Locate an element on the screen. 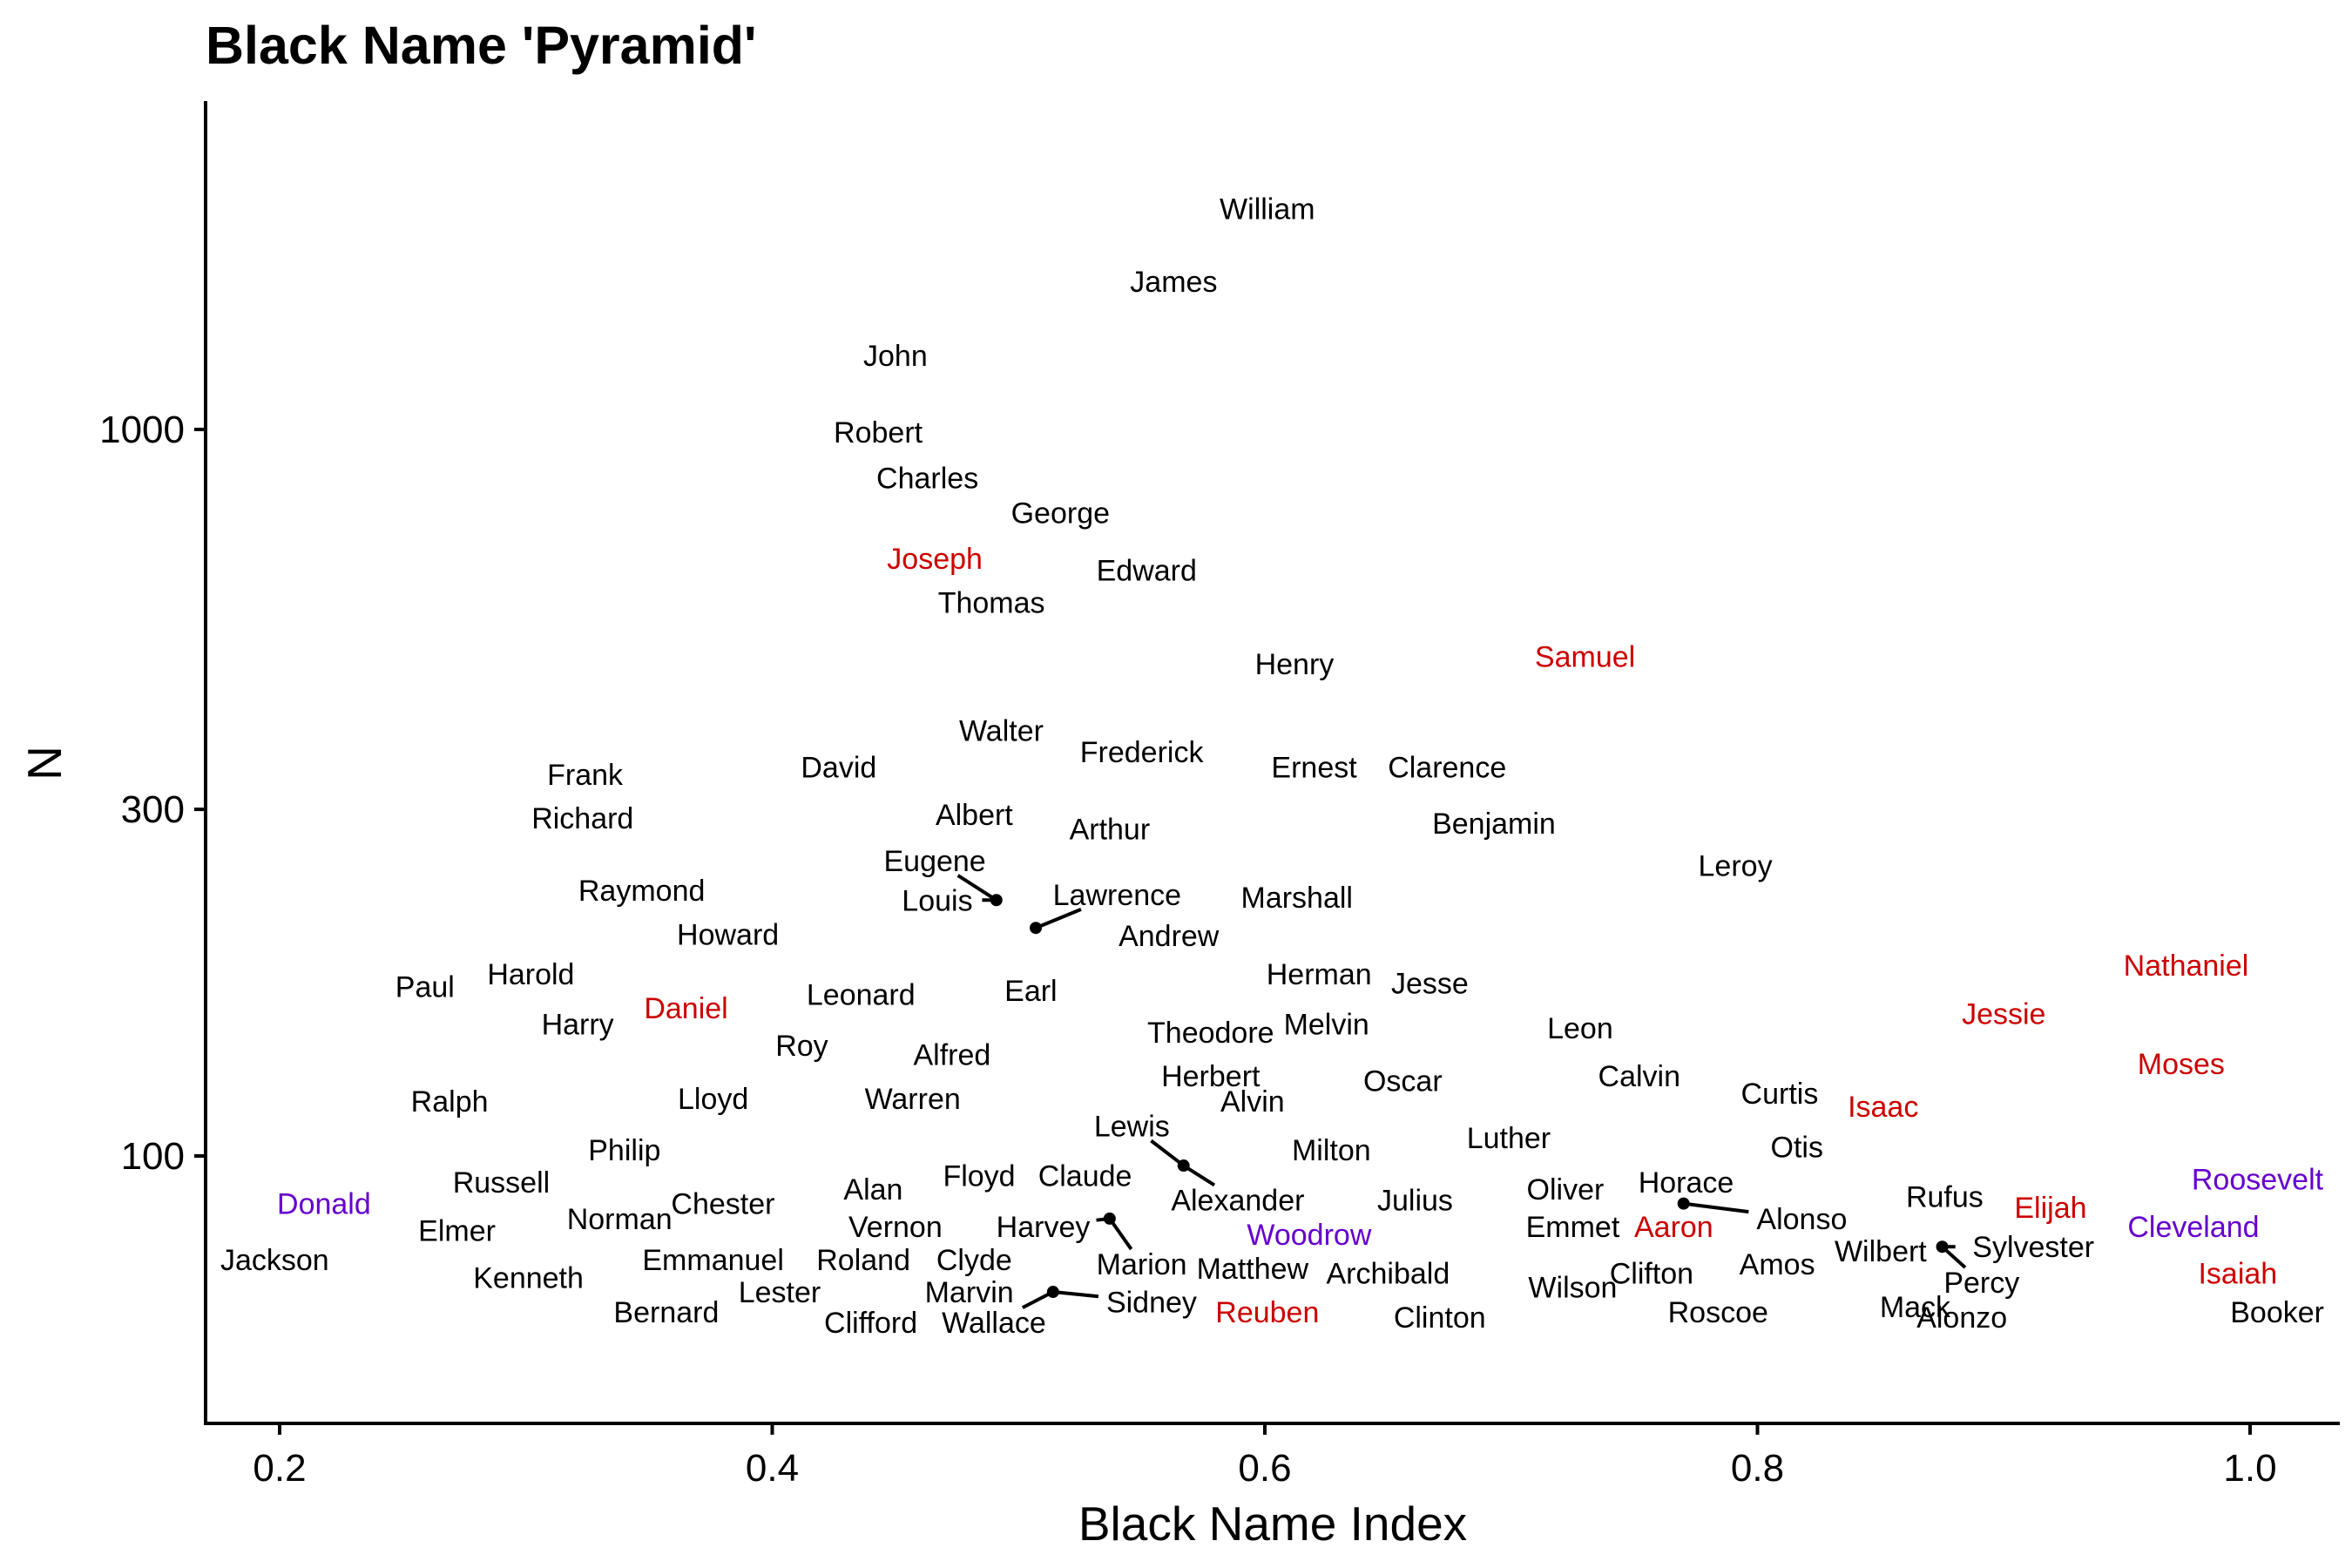 Image resolution: width=2352 pixels, height=1568 pixels. name-label: Albert is located at coordinates (975, 815).